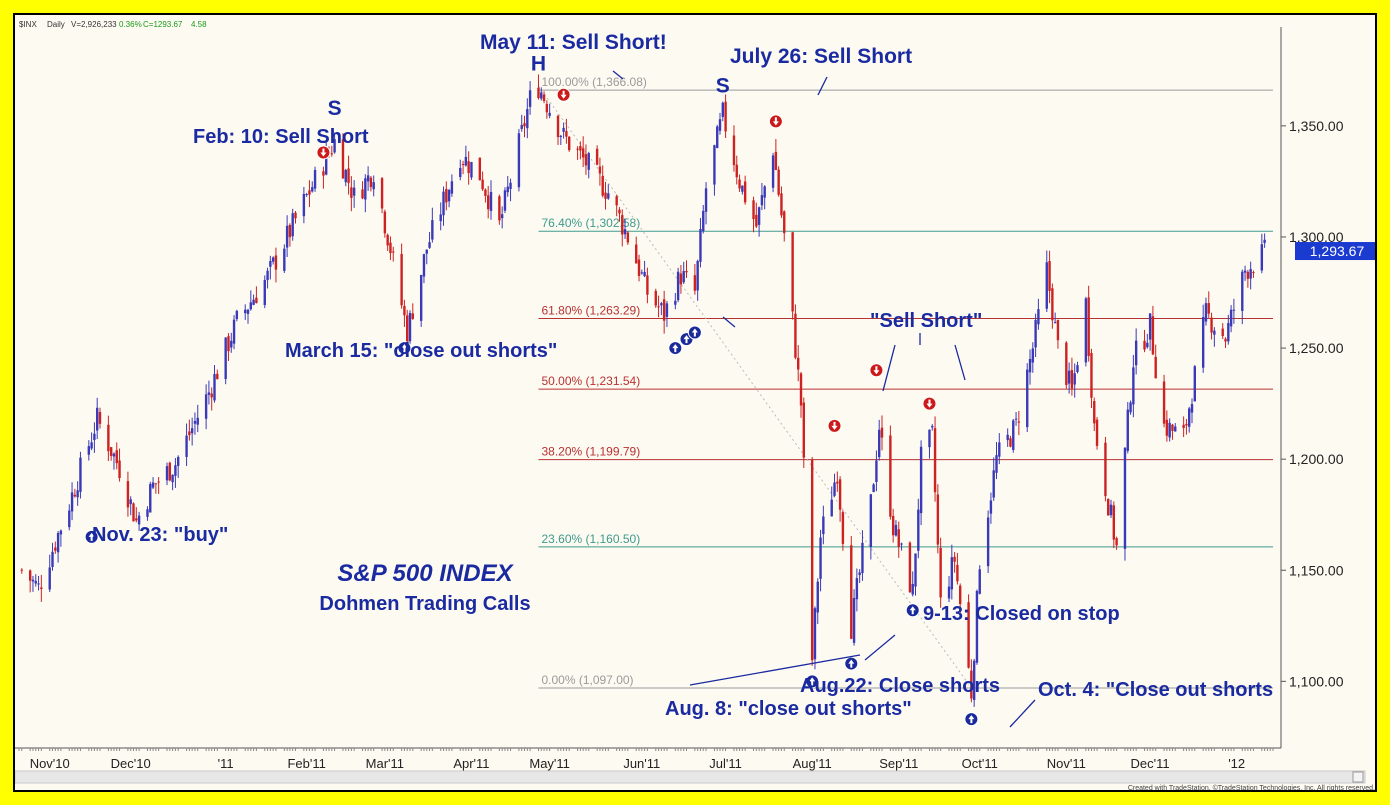  I want to click on last-price-badge, so click(1335, 251).